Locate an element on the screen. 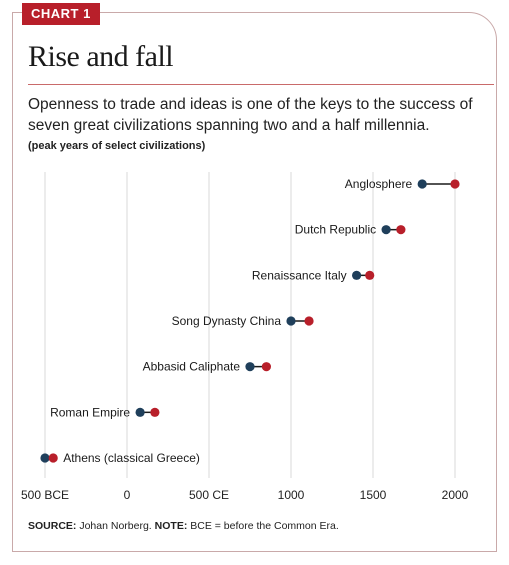 The image size is (509, 565). title-rule is located at coordinates (261, 84).